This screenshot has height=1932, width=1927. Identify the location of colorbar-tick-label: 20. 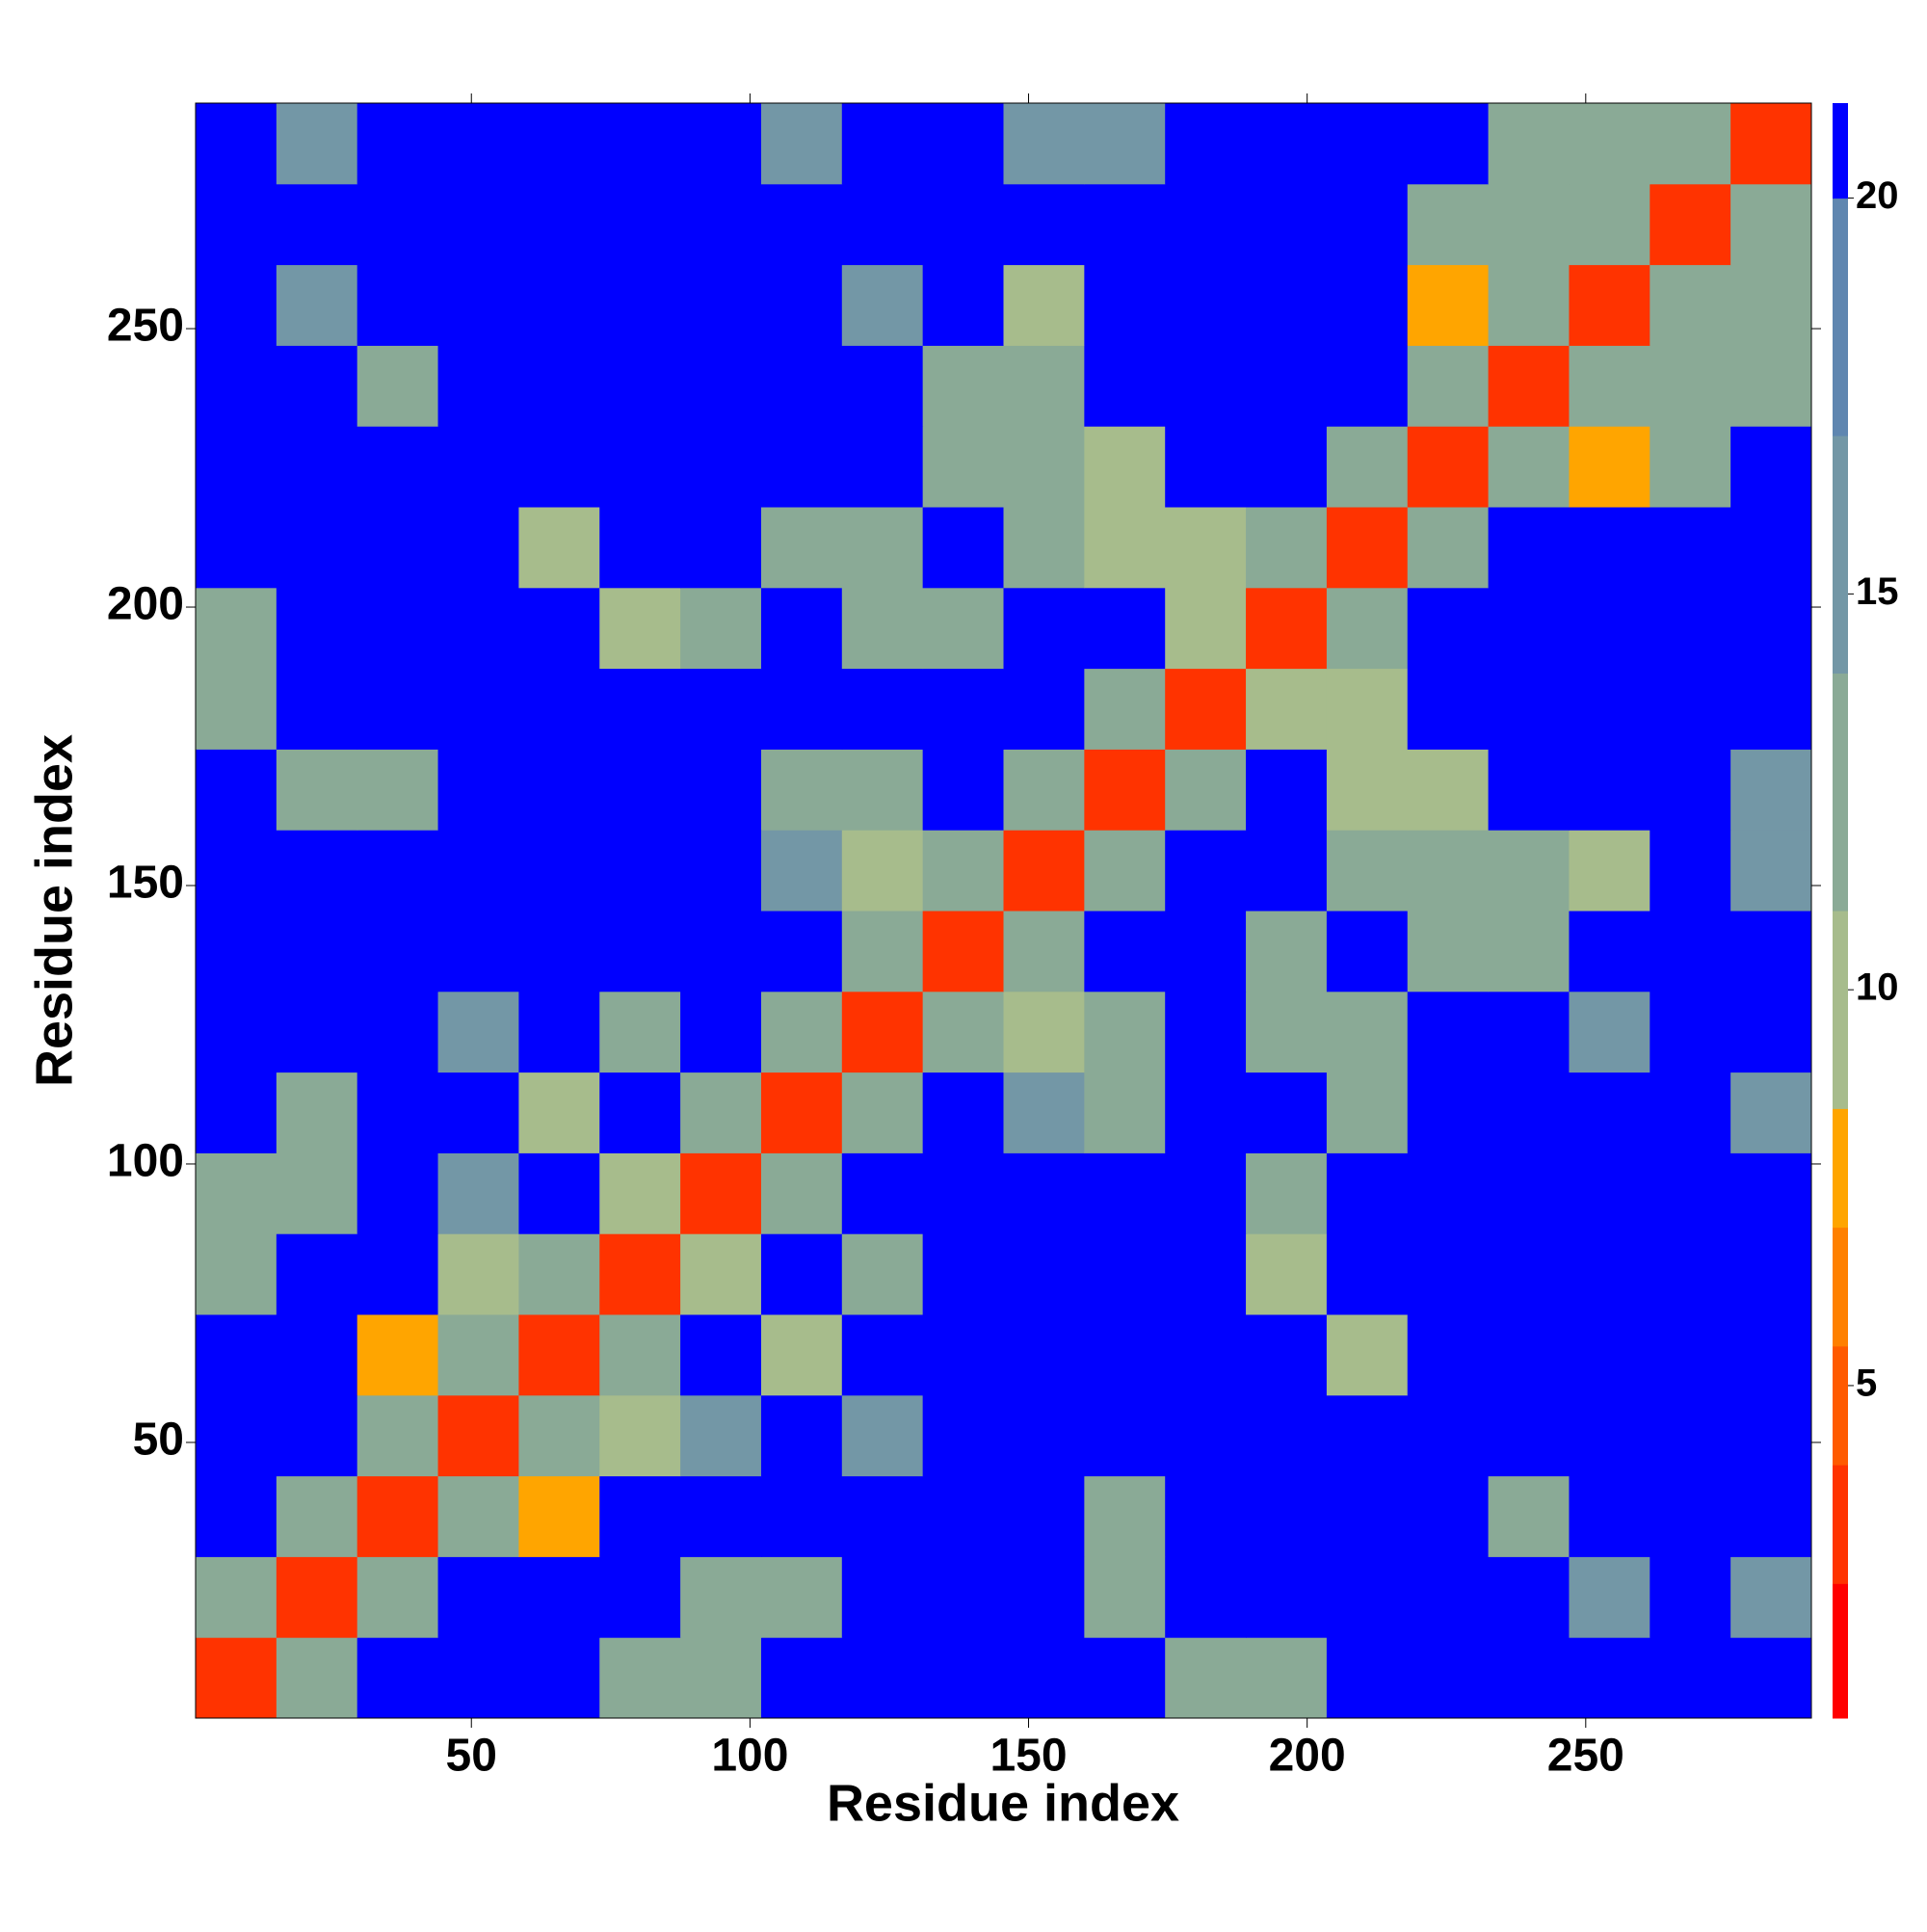
(1878, 195).